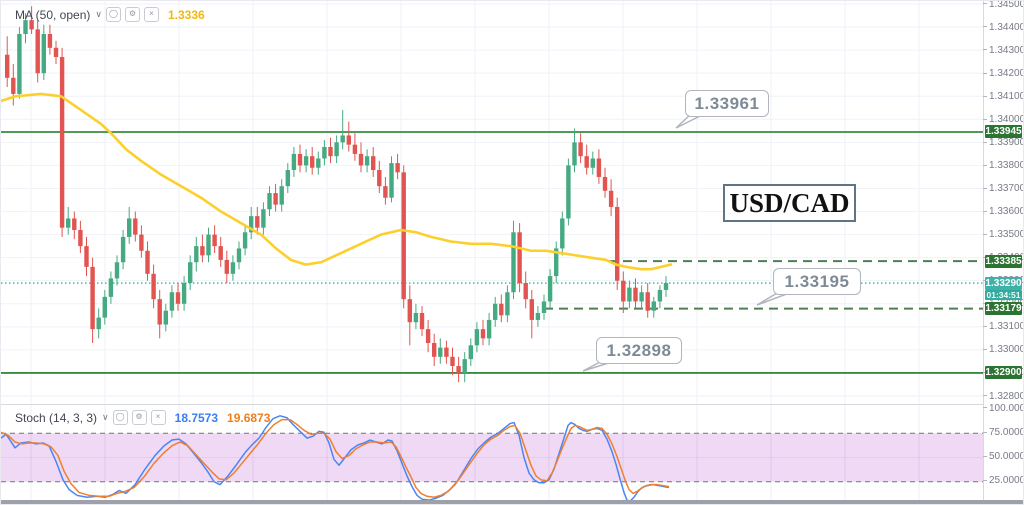 The image size is (1024, 505). I want to click on price-callout: 1.33195, so click(817, 281).